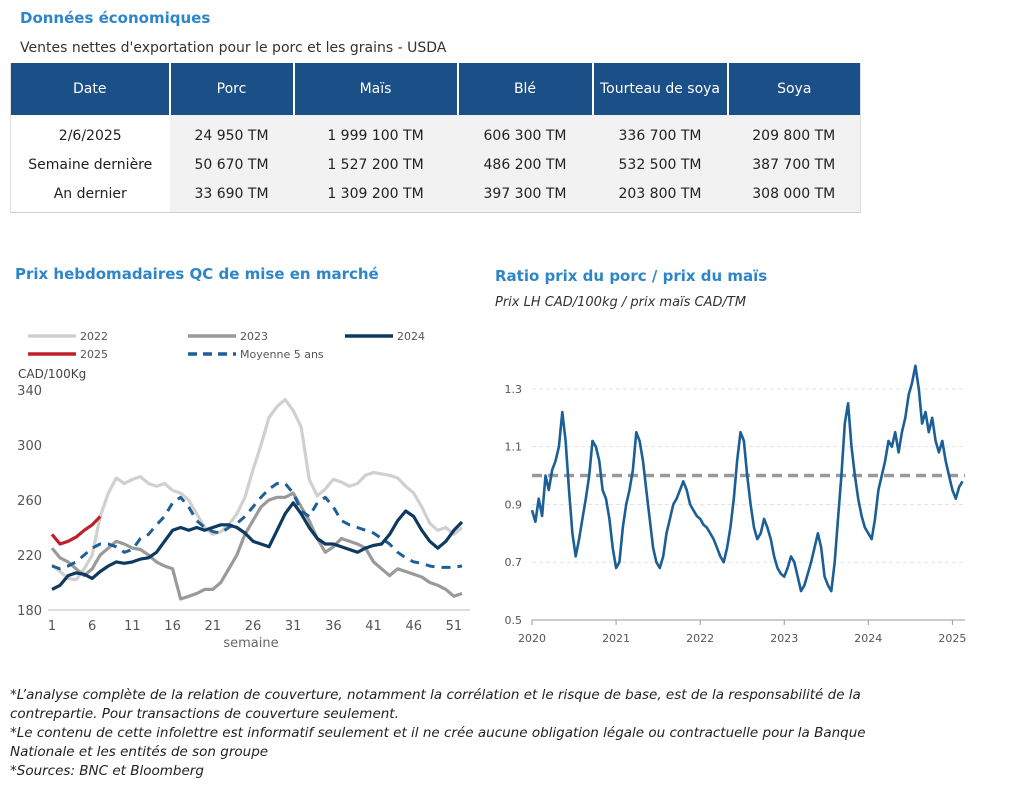  Describe the element at coordinates (90, 132) in the screenshot. I see `table-cell: 2/6/2025` at that location.